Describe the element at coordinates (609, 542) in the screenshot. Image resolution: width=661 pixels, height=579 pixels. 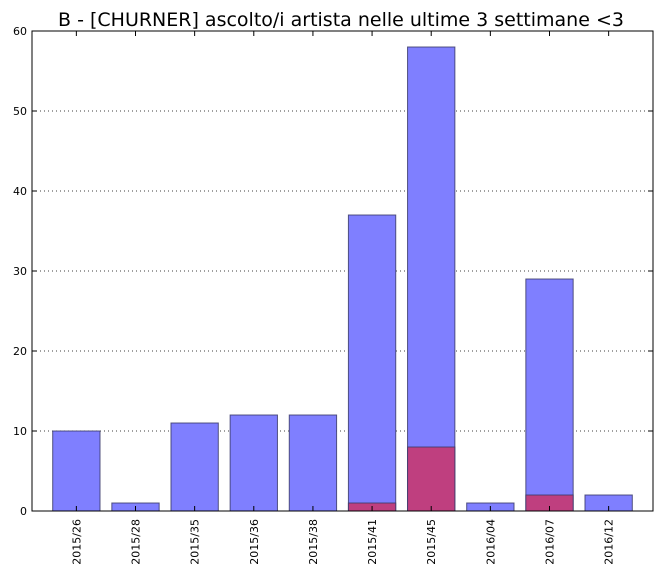
I see `x-tick-label: 2016/12` at that location.